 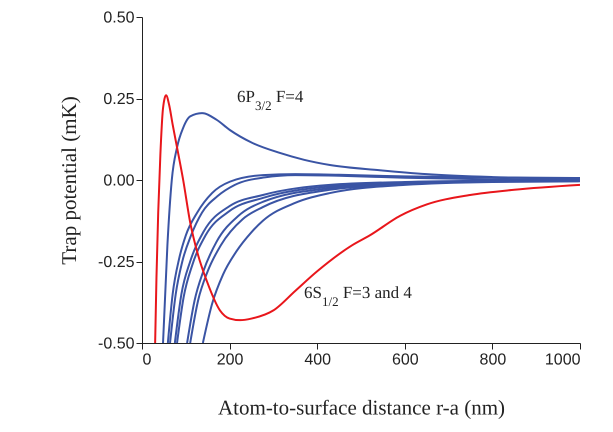 I want to click on x-axis-title: Atom-to-surface distance r-a (nm), so click(x=362, y=408).